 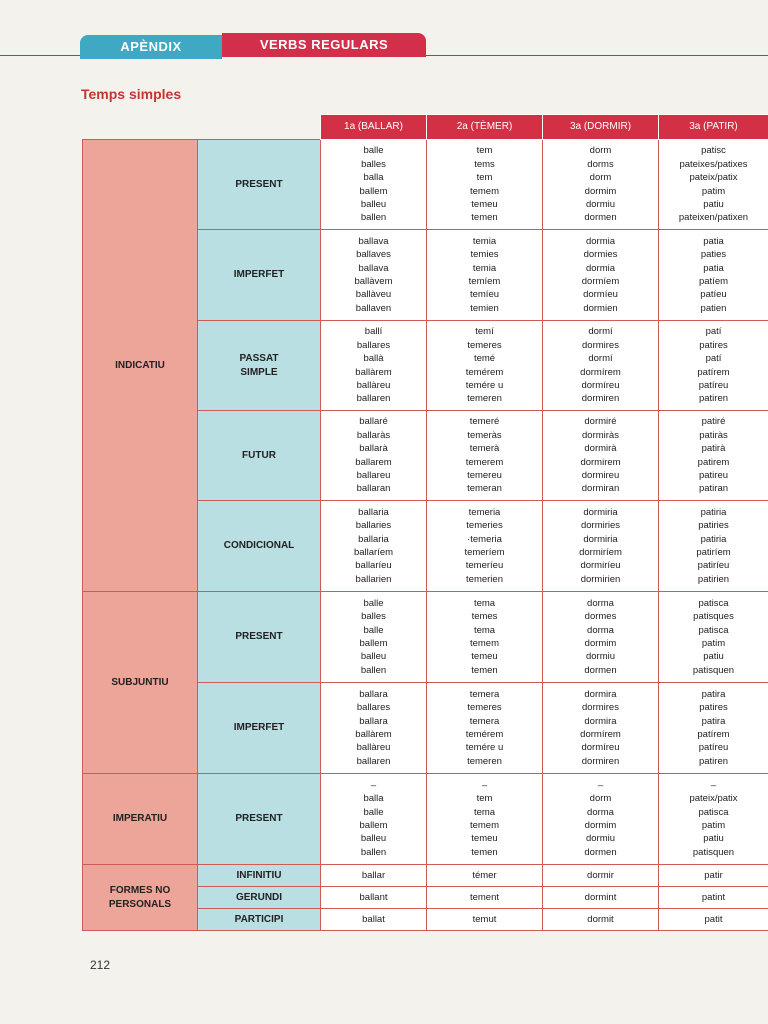 What do you see at coordinates (600, 566) in the screenshot?
I see `form-line: dormiríeu` at bounding box center [600, 566].